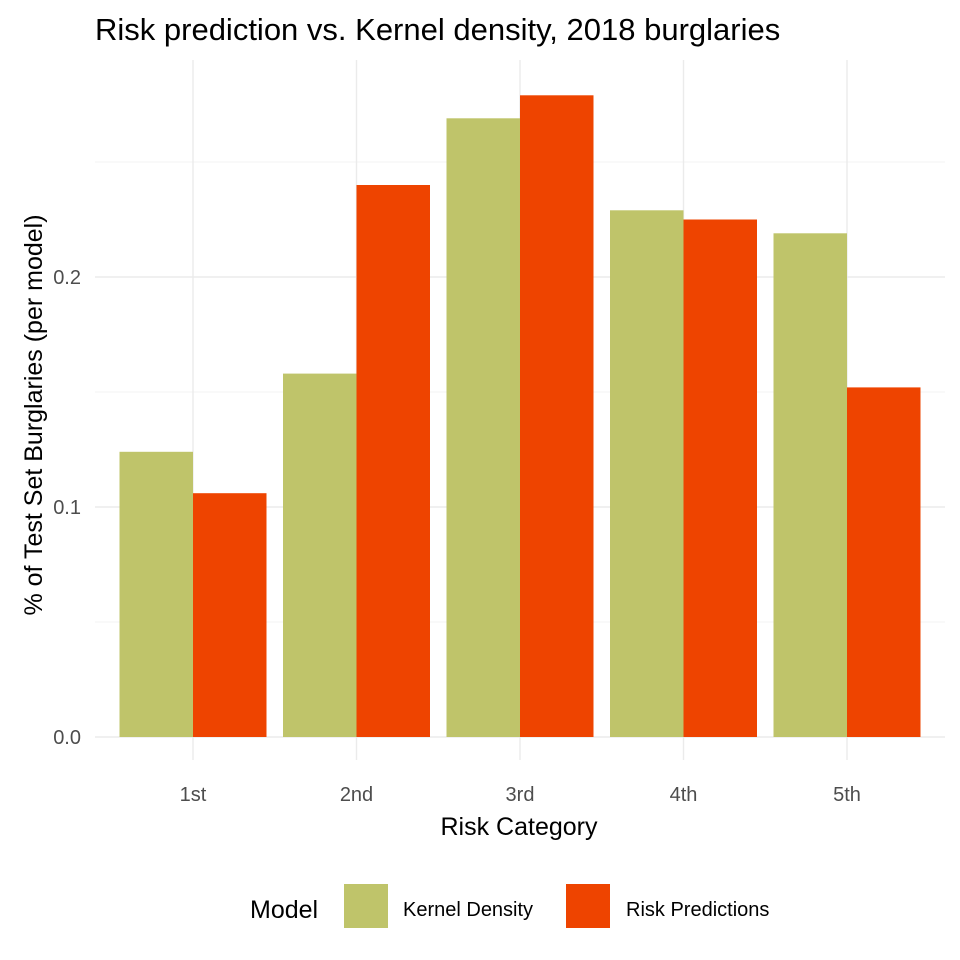 This screenshot has height=960, width=960. I want to click on legend: Model Kernel Density Risk Predictions, so click(509, 906).